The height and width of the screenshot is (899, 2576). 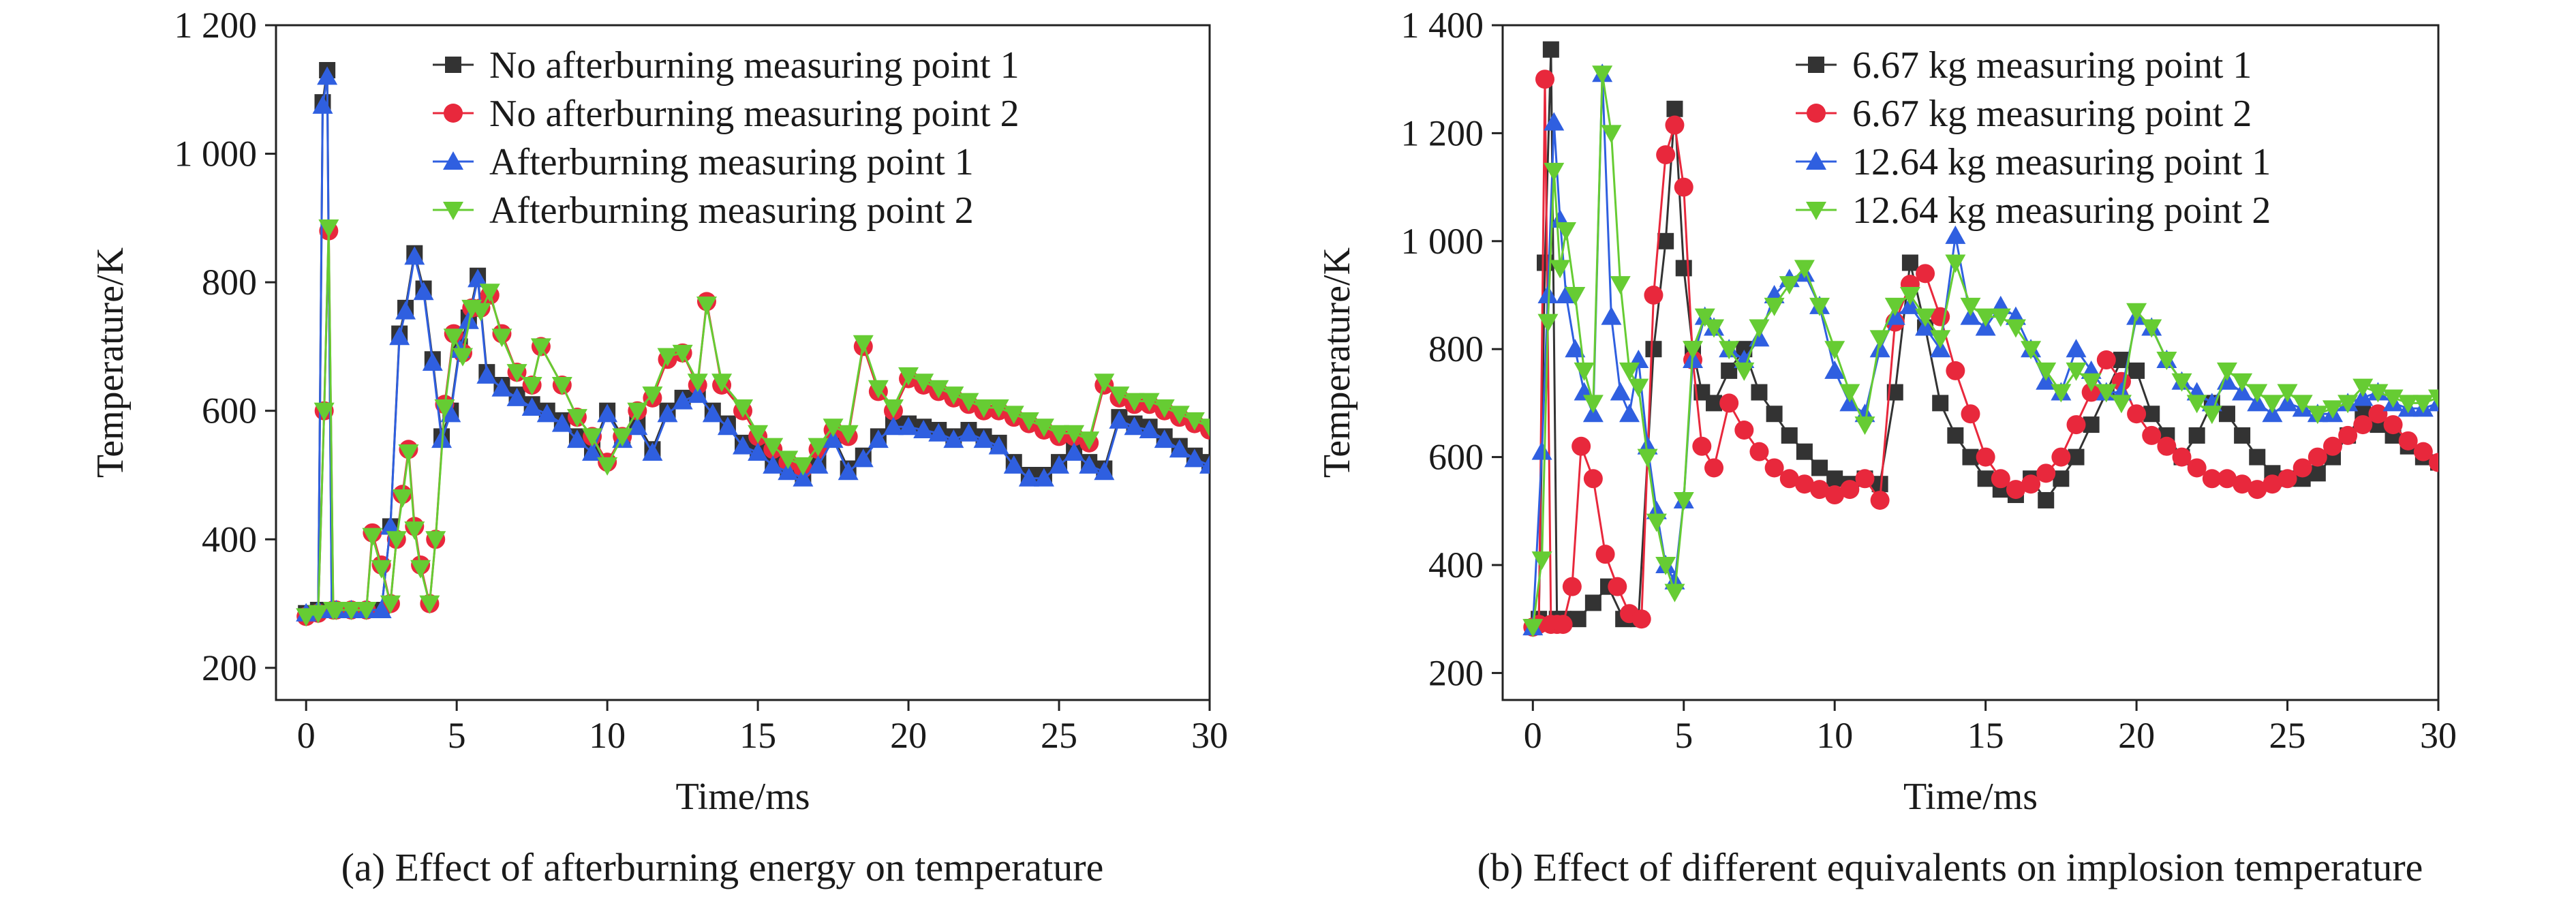 What do you see at coordinates (731, 210) in the screenshot?
I see `legend-label: Afterburning measuring point 2` at bounding box center [731, 210].